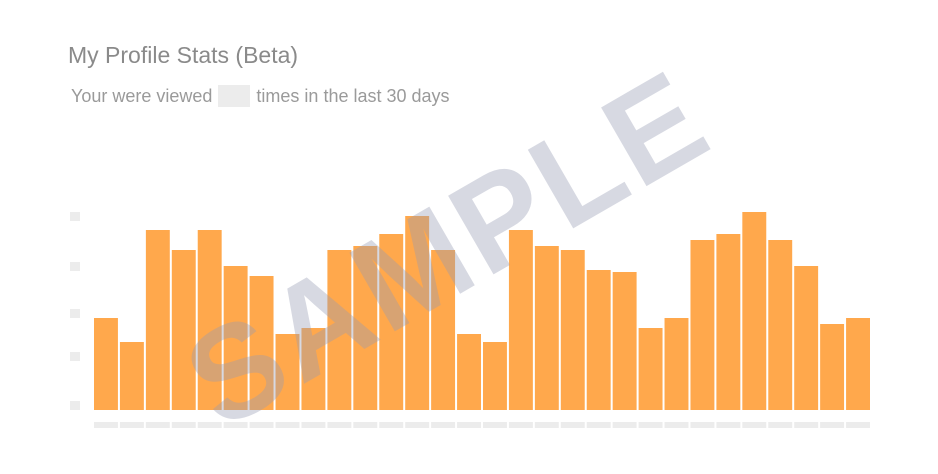 The width and height of the screenshot is (938, 474). I want to click on subtitle-suffix: times in the last 30 days, so click(353, 95).